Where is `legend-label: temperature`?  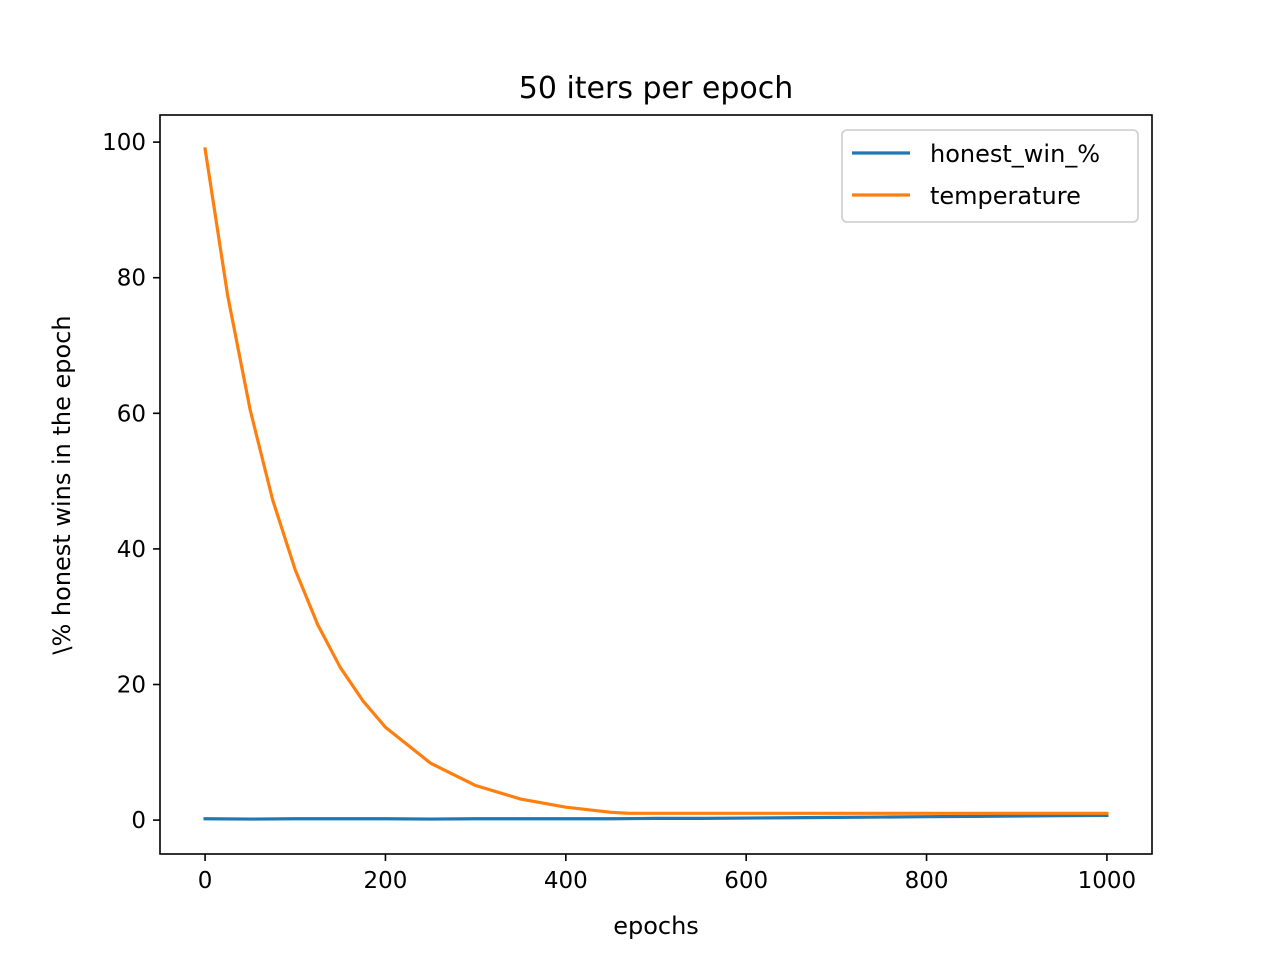 legend-label: temperature is located at coordinates (1005, 196).